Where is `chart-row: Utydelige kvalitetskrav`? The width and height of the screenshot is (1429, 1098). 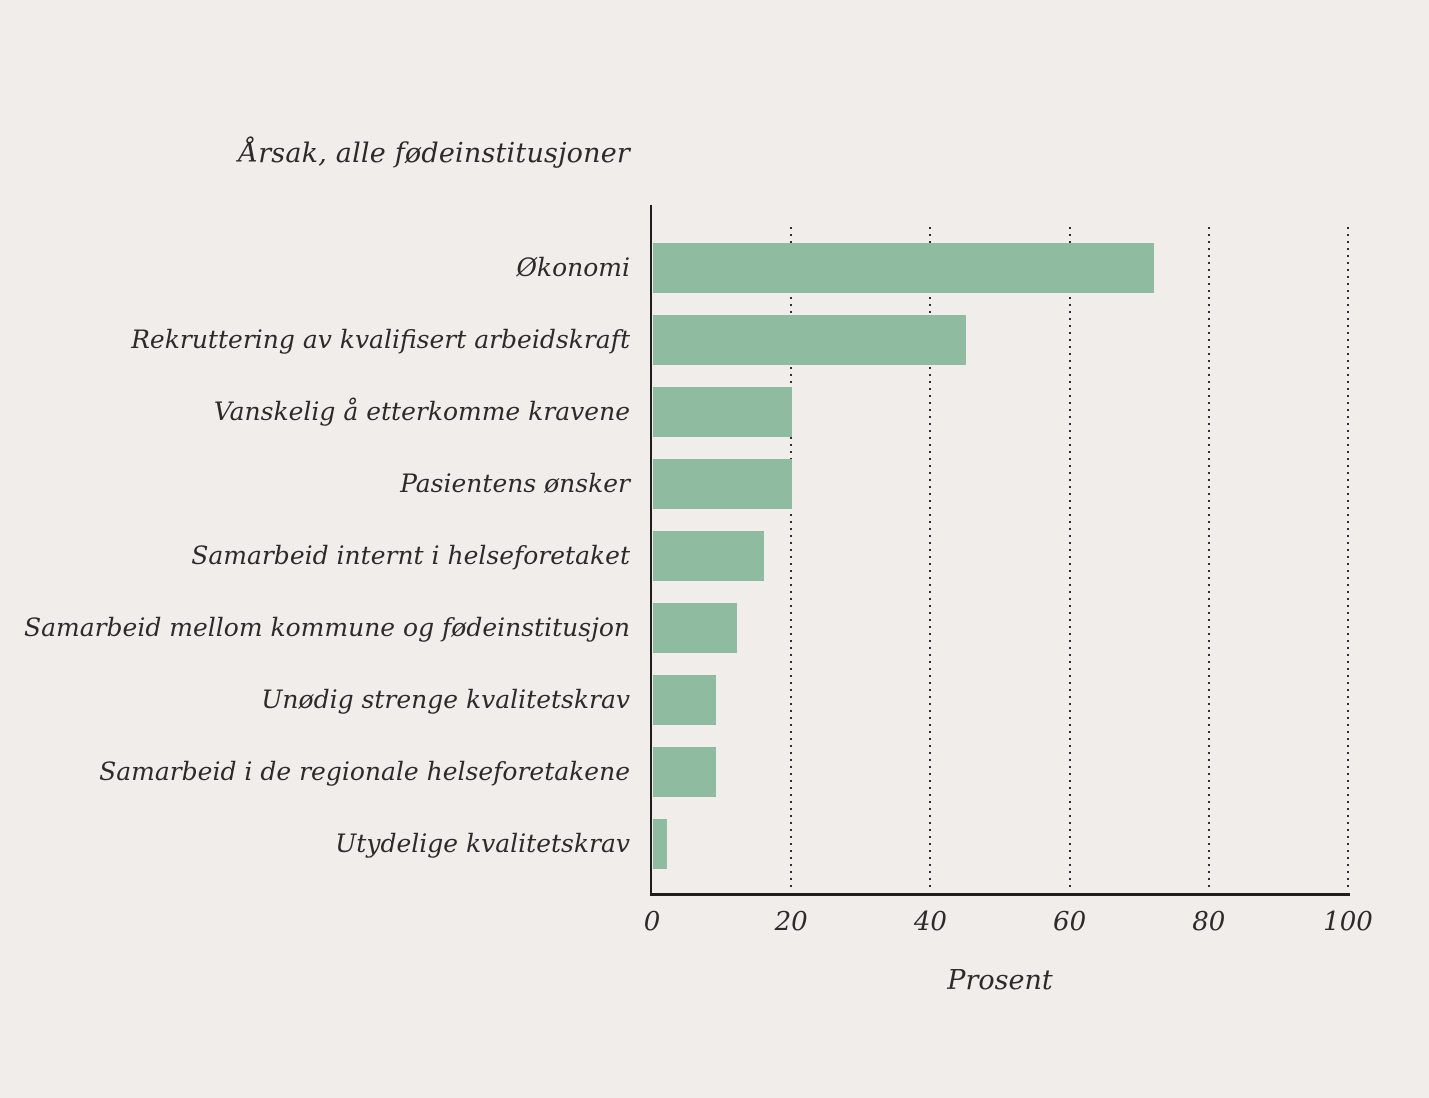 chart-row: Utydelige kvalitetskrav is located at coordinates (714, 844).